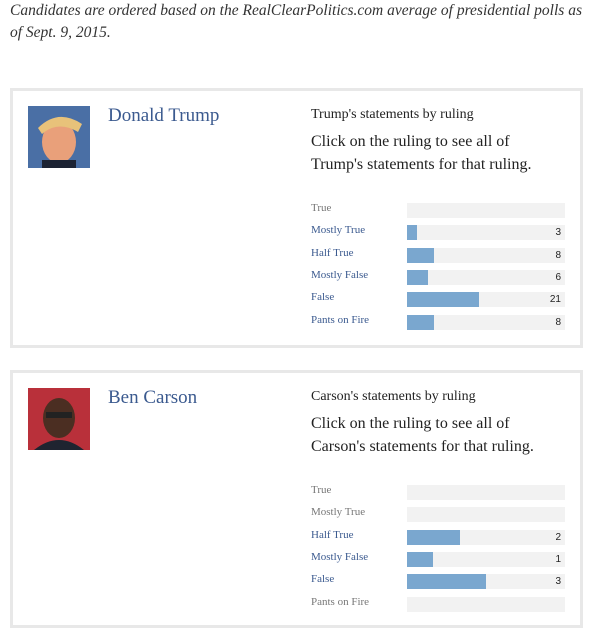 The width and height of the screenshot is (589, 640). Describe the element at coordinates (555, 300) in the screenshot. I see `count-label: 21` at that location.